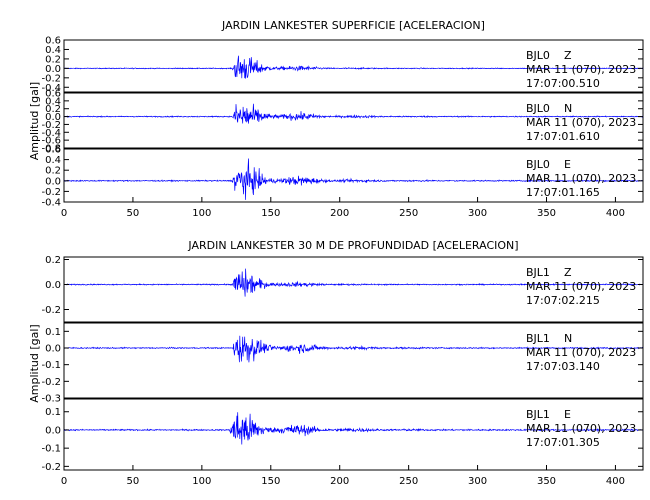 The height and width of the screenshot is (500, 650). Describe the element at coordinates (563, 136) in the screenshot. I see `record-time: 17:07:01.610` at that location.